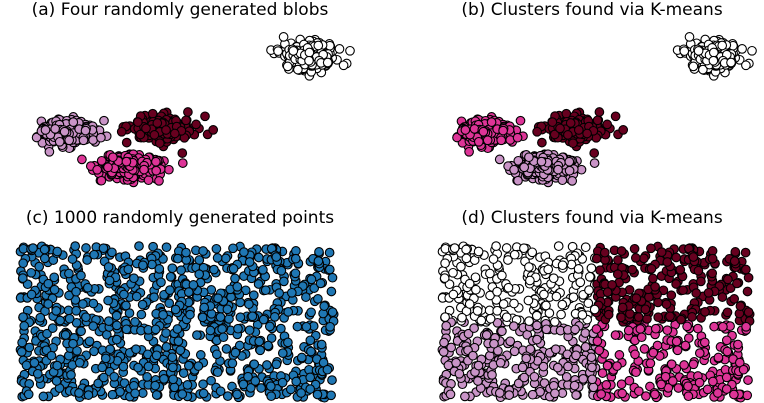 This screenshot has width=764, height=403. Describe the element at coordinates (180, 218) in the screenshot. I see `panel-c-title: (c) 1000 randomly generated points` at that location.